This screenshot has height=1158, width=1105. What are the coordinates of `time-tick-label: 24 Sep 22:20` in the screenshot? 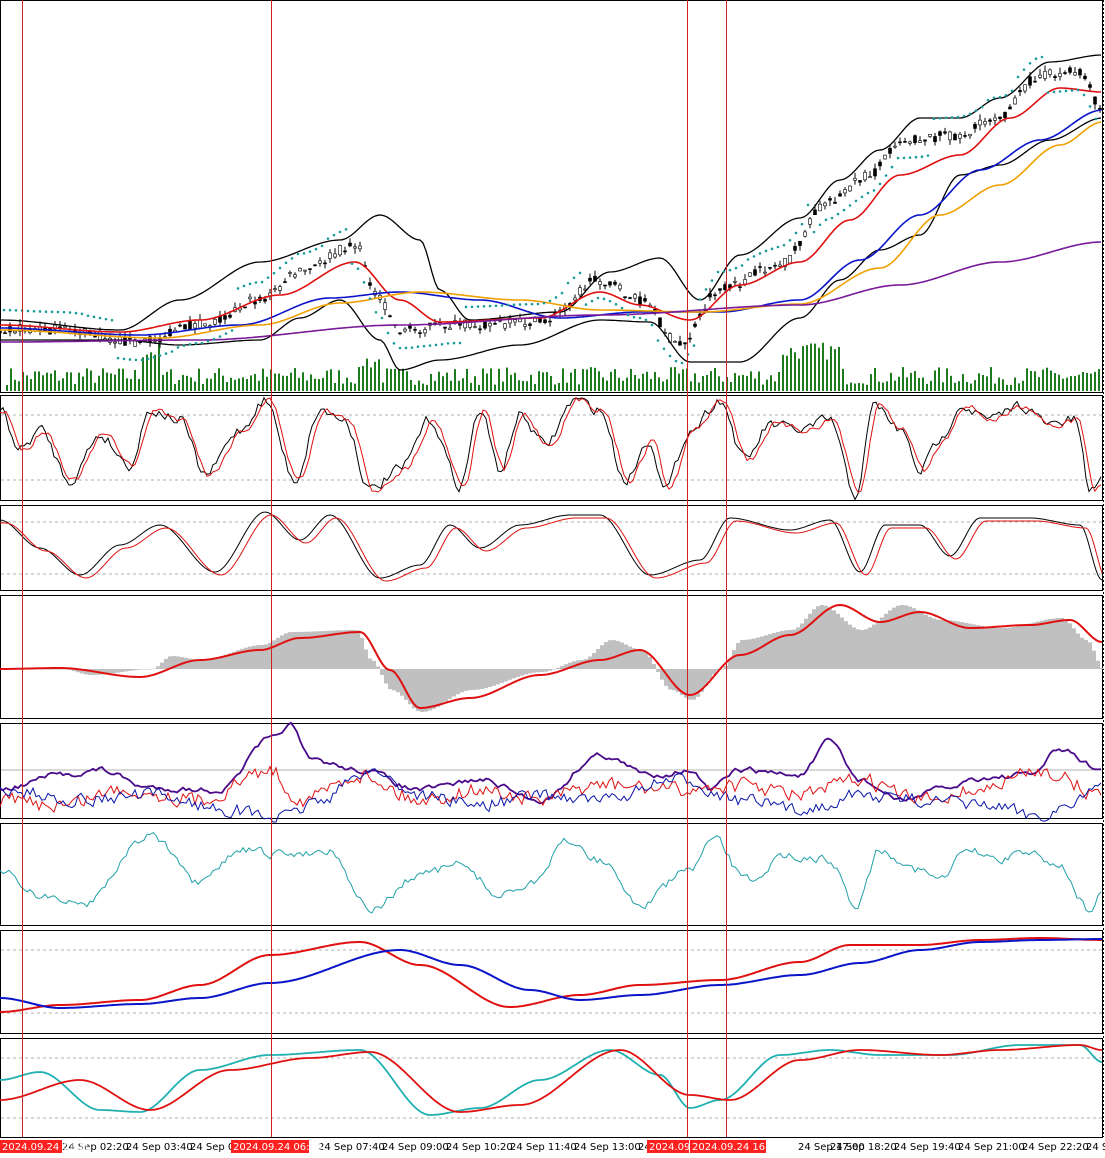 It's located at (1055, 1147).